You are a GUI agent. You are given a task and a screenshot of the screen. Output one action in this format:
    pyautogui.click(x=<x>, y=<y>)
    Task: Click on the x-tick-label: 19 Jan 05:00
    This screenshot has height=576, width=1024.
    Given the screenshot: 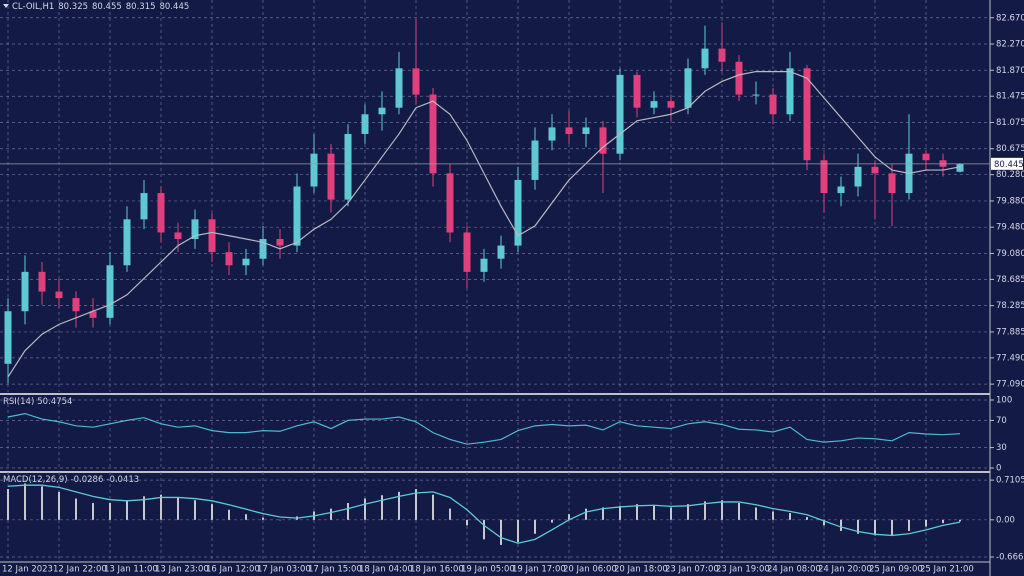 What is the action you would take?
    pyautogui.click(x=488, y=570)
    